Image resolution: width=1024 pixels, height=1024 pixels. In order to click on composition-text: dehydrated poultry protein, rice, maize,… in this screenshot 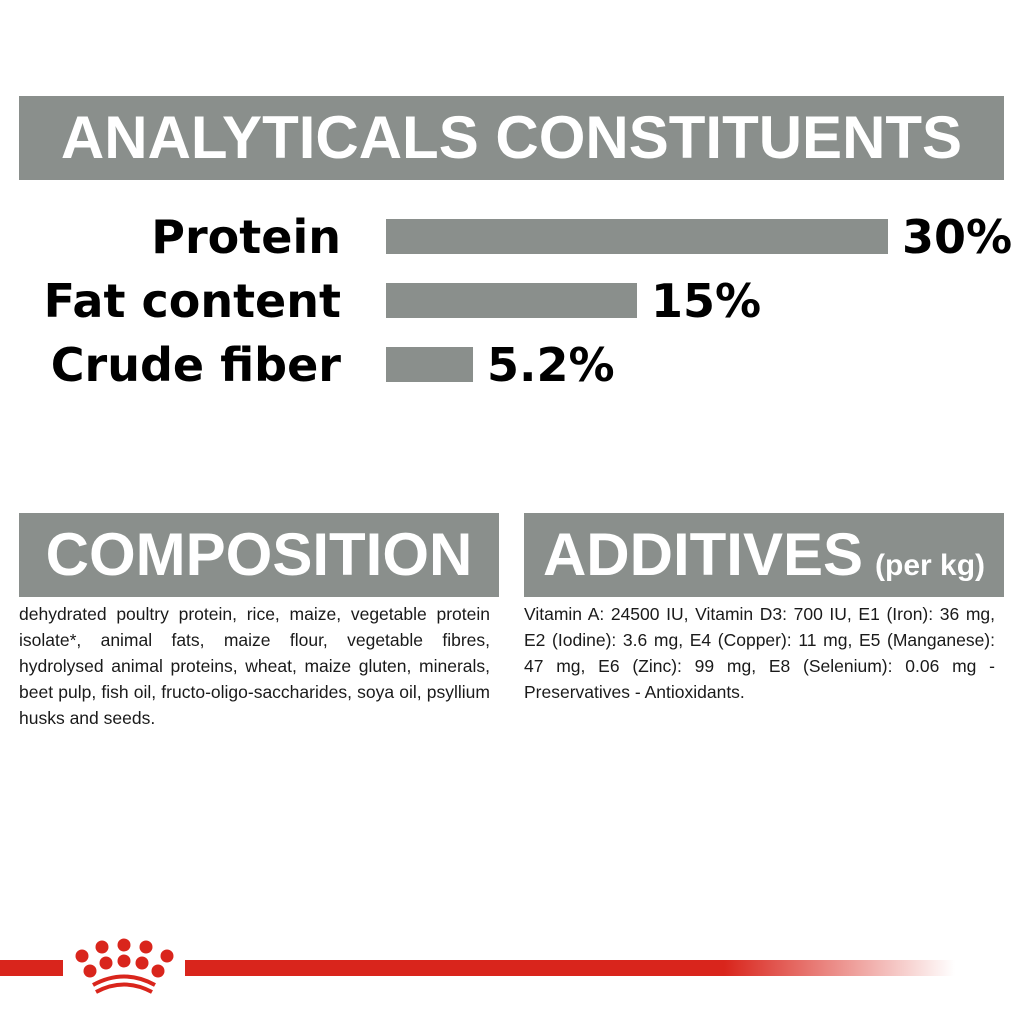, I will do `click(254, 666)`.